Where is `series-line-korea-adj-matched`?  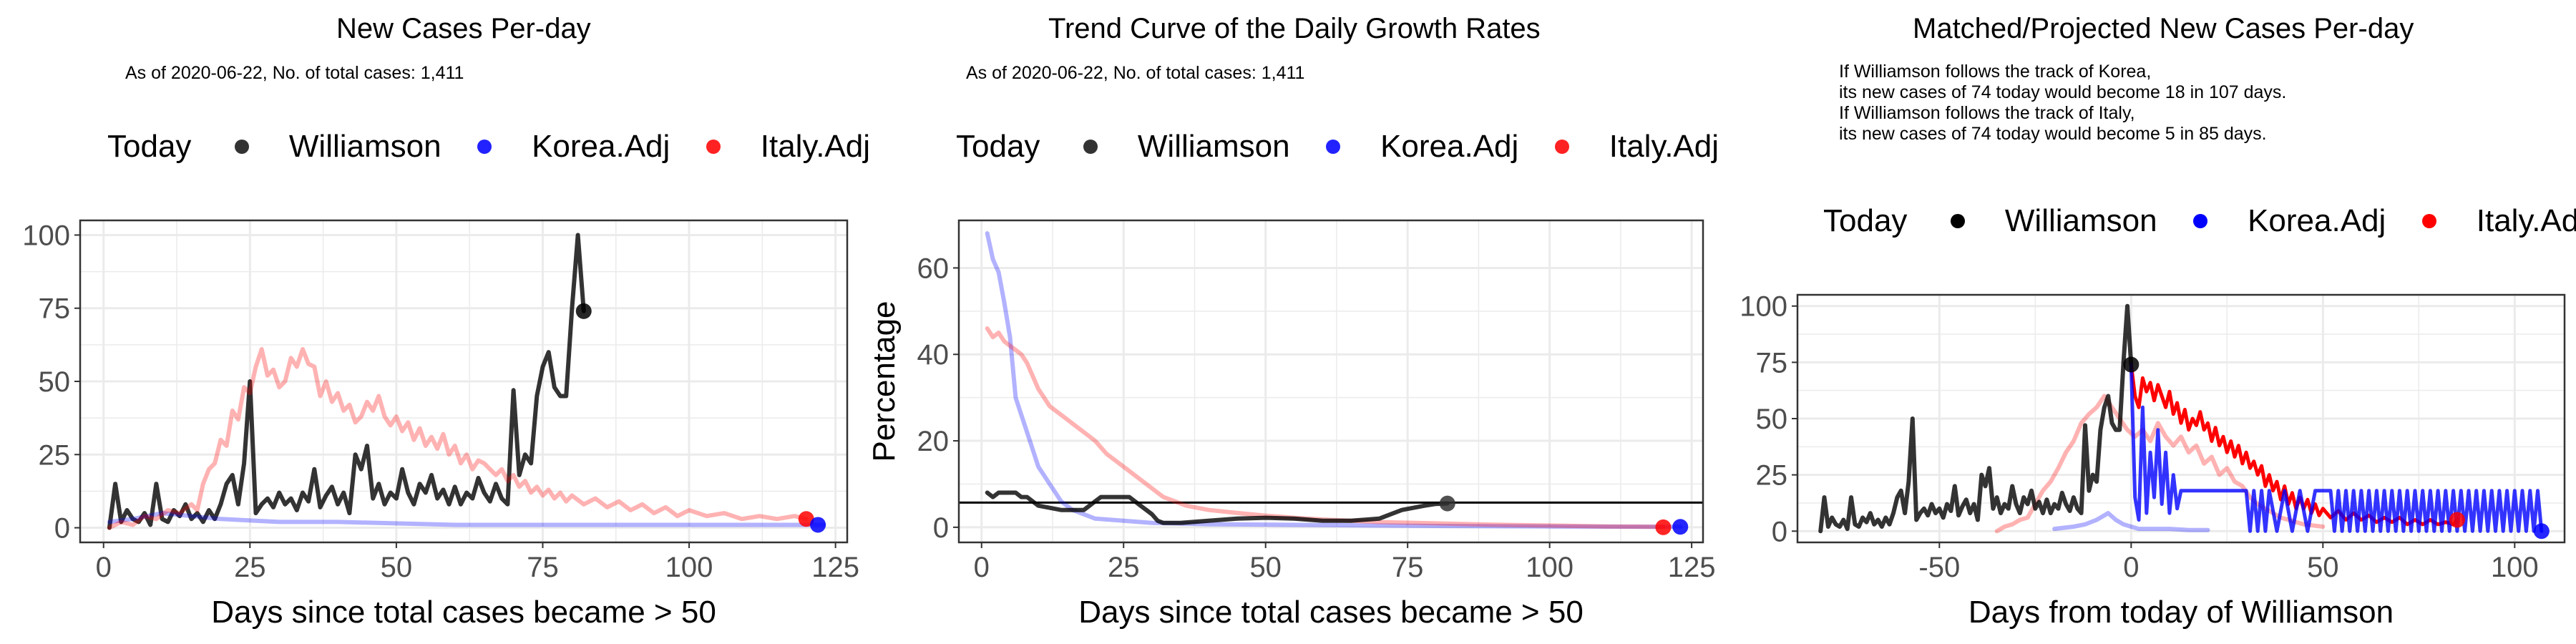 series-line-korea-adj-matched is located at coordinates (2131, 521).